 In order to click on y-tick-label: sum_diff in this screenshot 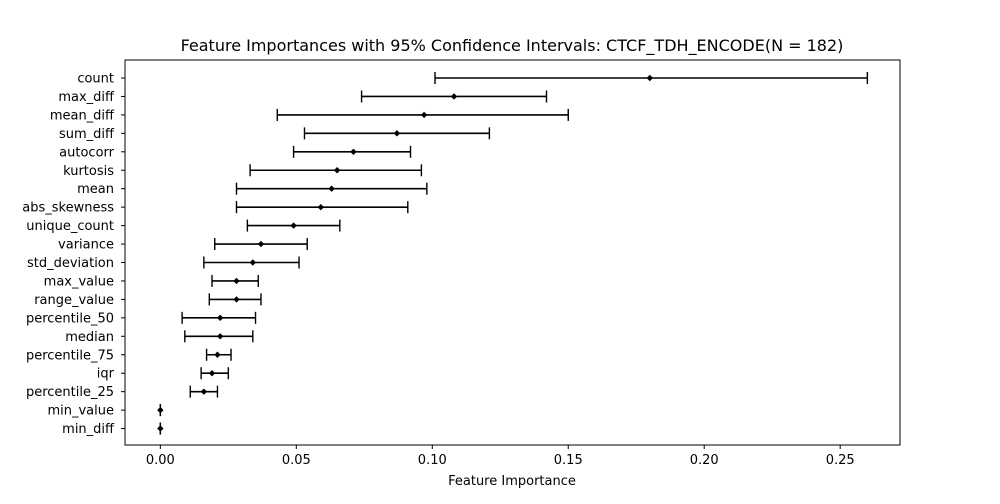, I will do `click(87, 134)`.